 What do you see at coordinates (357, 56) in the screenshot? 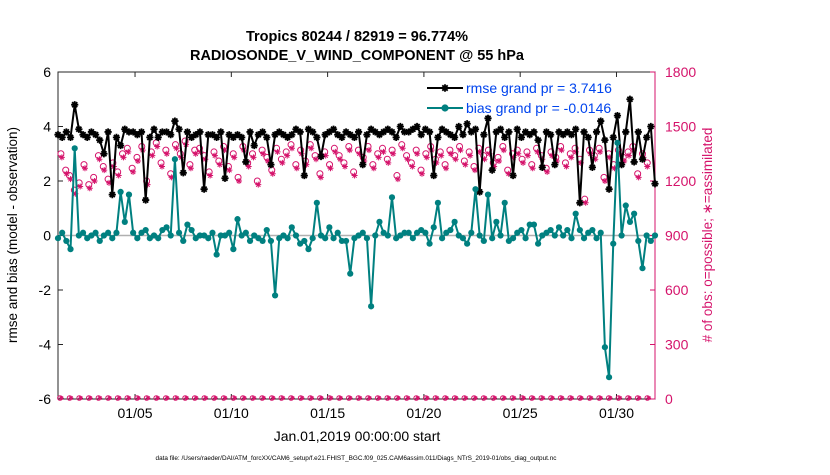
I see `chart-subtitle: RADIOSONDE_V_WIND_COMPONENT @ 55 hPa` at bounding box center [357, 56].